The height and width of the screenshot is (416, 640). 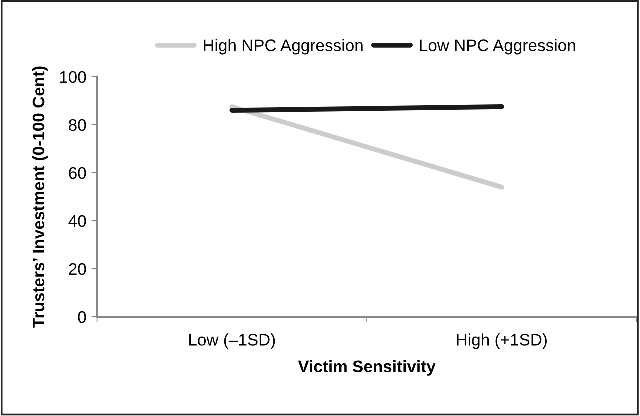 I want to click on y-tick-label: 0, so click(x=82, y=317).